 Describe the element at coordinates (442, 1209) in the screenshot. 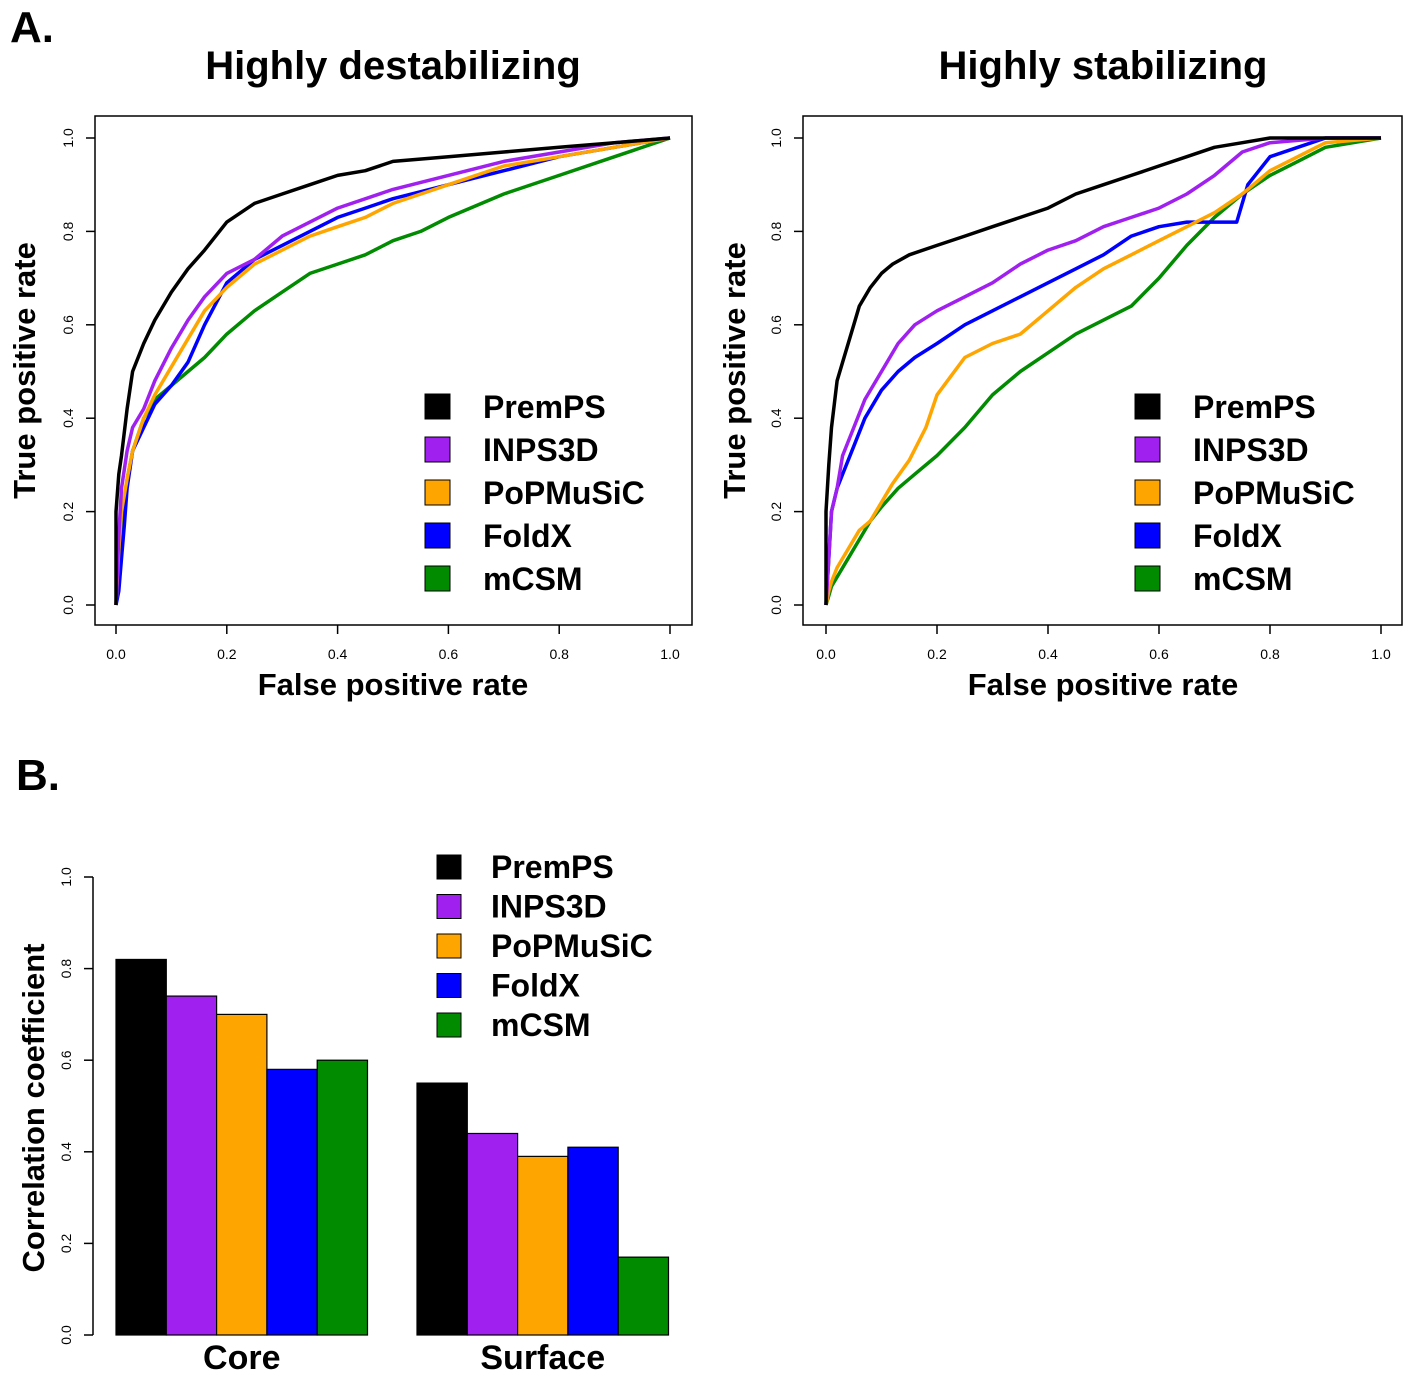

I see `bar-premps-surface` at that location.